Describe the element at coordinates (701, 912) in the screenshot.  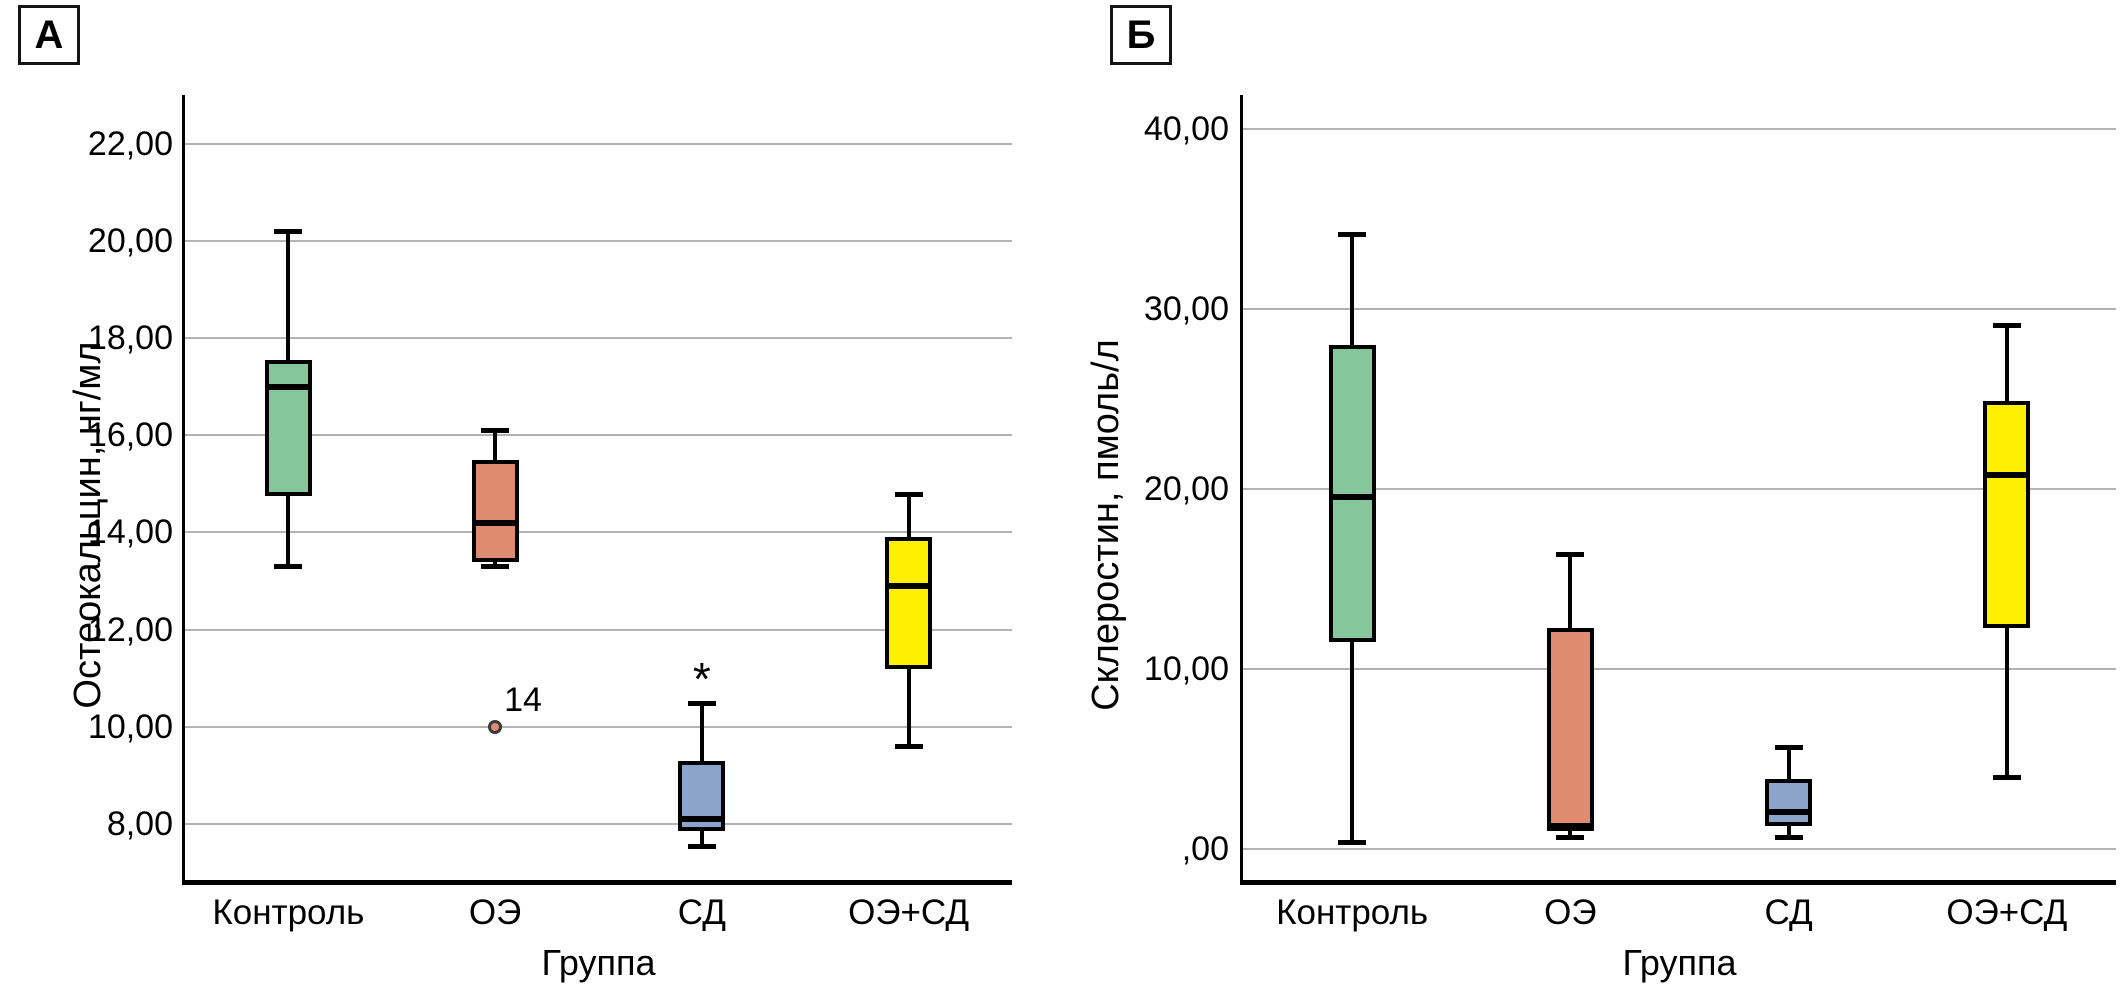
I see `category-label-a-2: СД` at that location.